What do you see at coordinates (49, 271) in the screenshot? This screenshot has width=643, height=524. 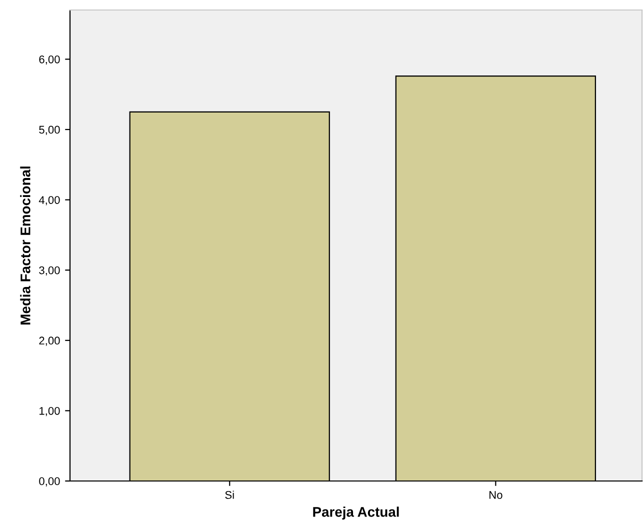 I see `y-tick-label: 3,00` at bounding box center [49, 271].